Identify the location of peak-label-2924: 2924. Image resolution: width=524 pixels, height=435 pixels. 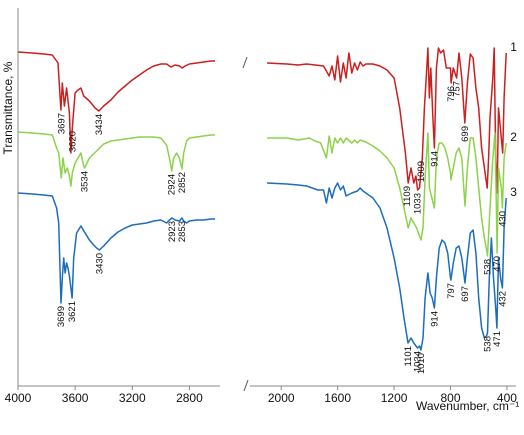
(172, 184).